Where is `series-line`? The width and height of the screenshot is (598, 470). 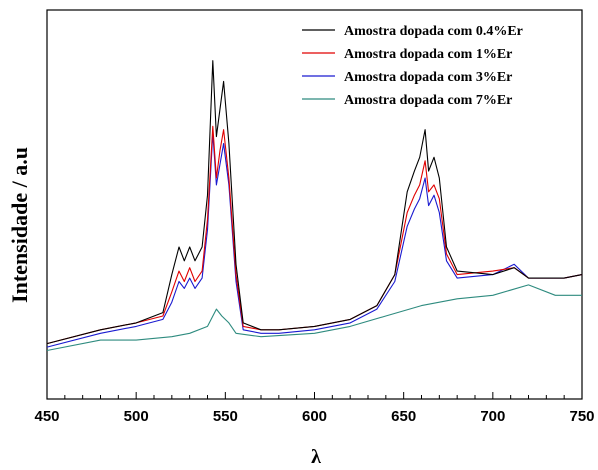 series-line is located at coordinates (314, 318).